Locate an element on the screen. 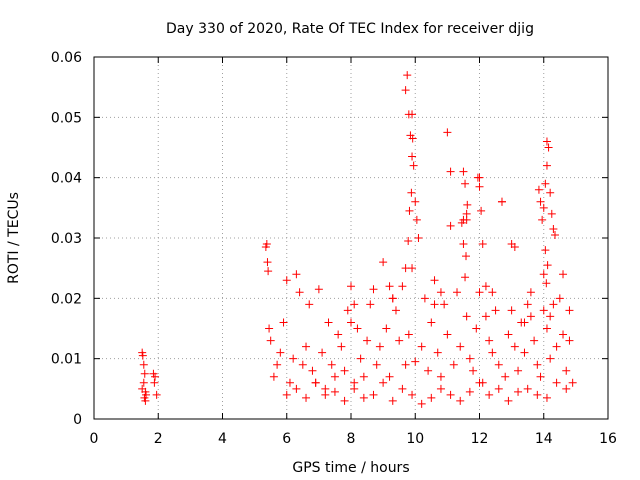 The height and width of the screenshot is (480, 640). y-tick-label: 0.03 is located at coordinates (66, 239).